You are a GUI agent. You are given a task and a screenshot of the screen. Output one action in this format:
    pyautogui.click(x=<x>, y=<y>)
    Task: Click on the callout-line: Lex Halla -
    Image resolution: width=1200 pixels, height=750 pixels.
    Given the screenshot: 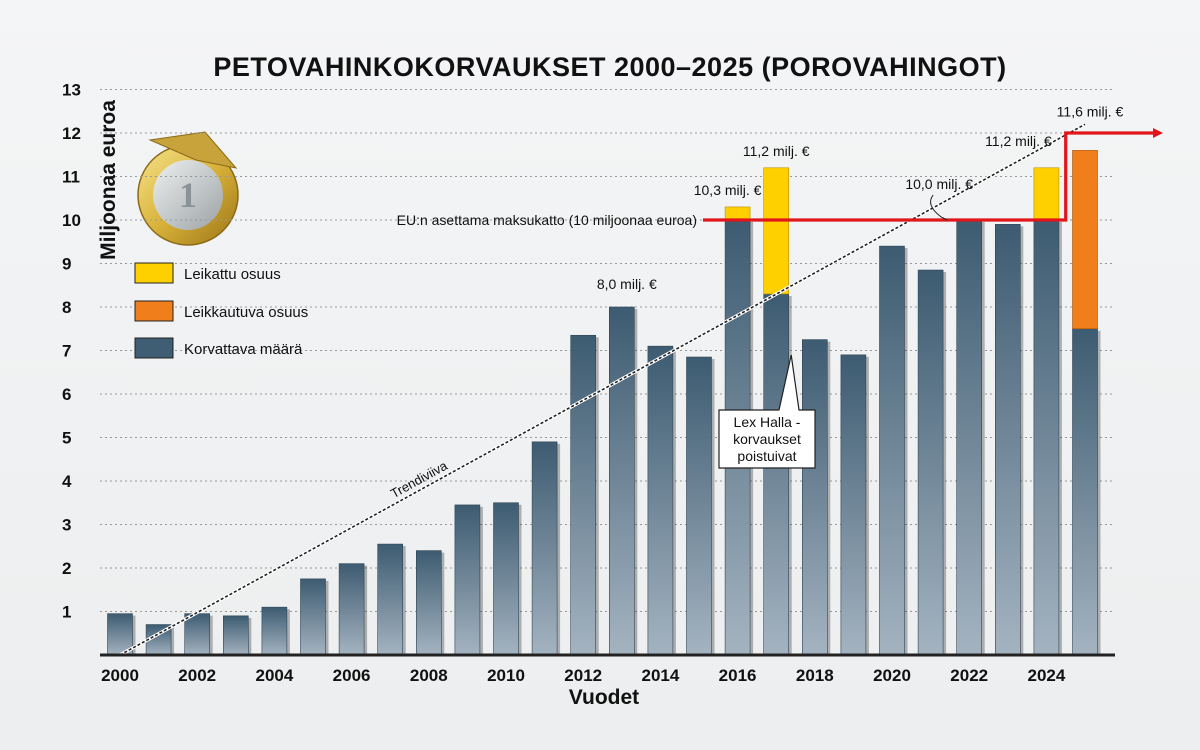 What is the action you would take?
    pyautogui.click(x=767, y=422)
    